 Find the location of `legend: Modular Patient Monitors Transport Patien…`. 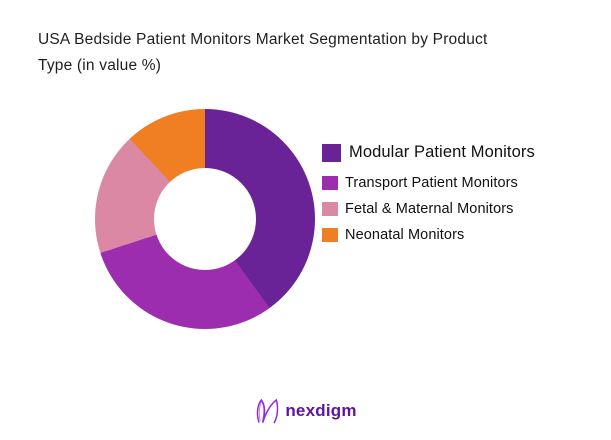

legend: Modular Patient Monitors Transport Patien… is located at coordinates (464, 198).